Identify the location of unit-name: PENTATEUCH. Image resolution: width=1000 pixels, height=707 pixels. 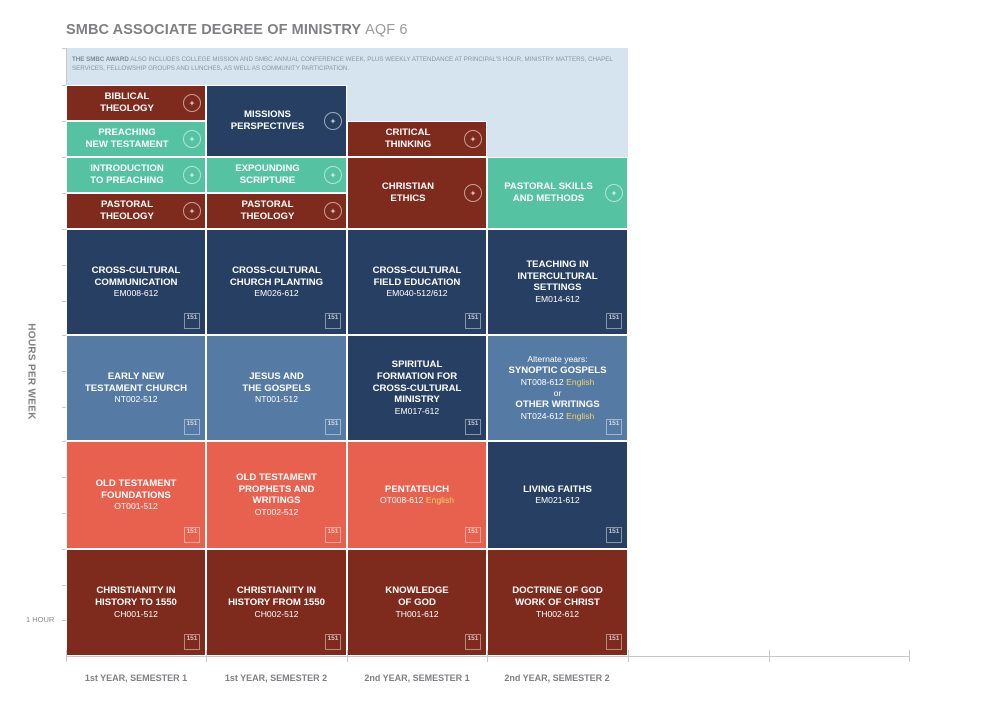
(417, 489).